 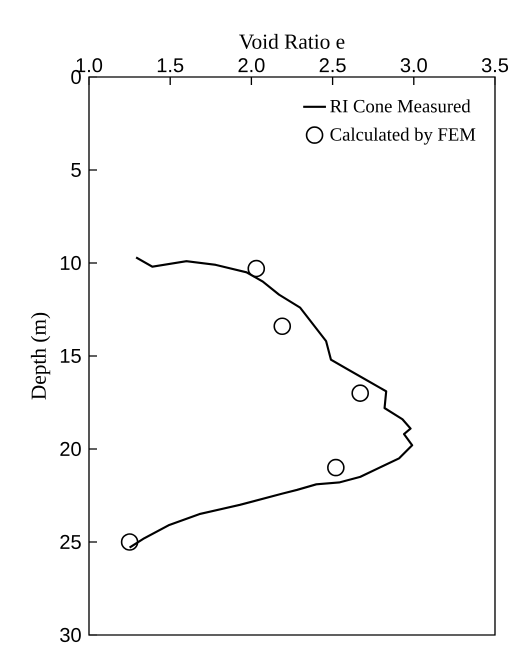 What do you see at coordinates (251, 65) in the screenshot?
I see `x-tick-label: 2.0` at bounding box center [251, 65].